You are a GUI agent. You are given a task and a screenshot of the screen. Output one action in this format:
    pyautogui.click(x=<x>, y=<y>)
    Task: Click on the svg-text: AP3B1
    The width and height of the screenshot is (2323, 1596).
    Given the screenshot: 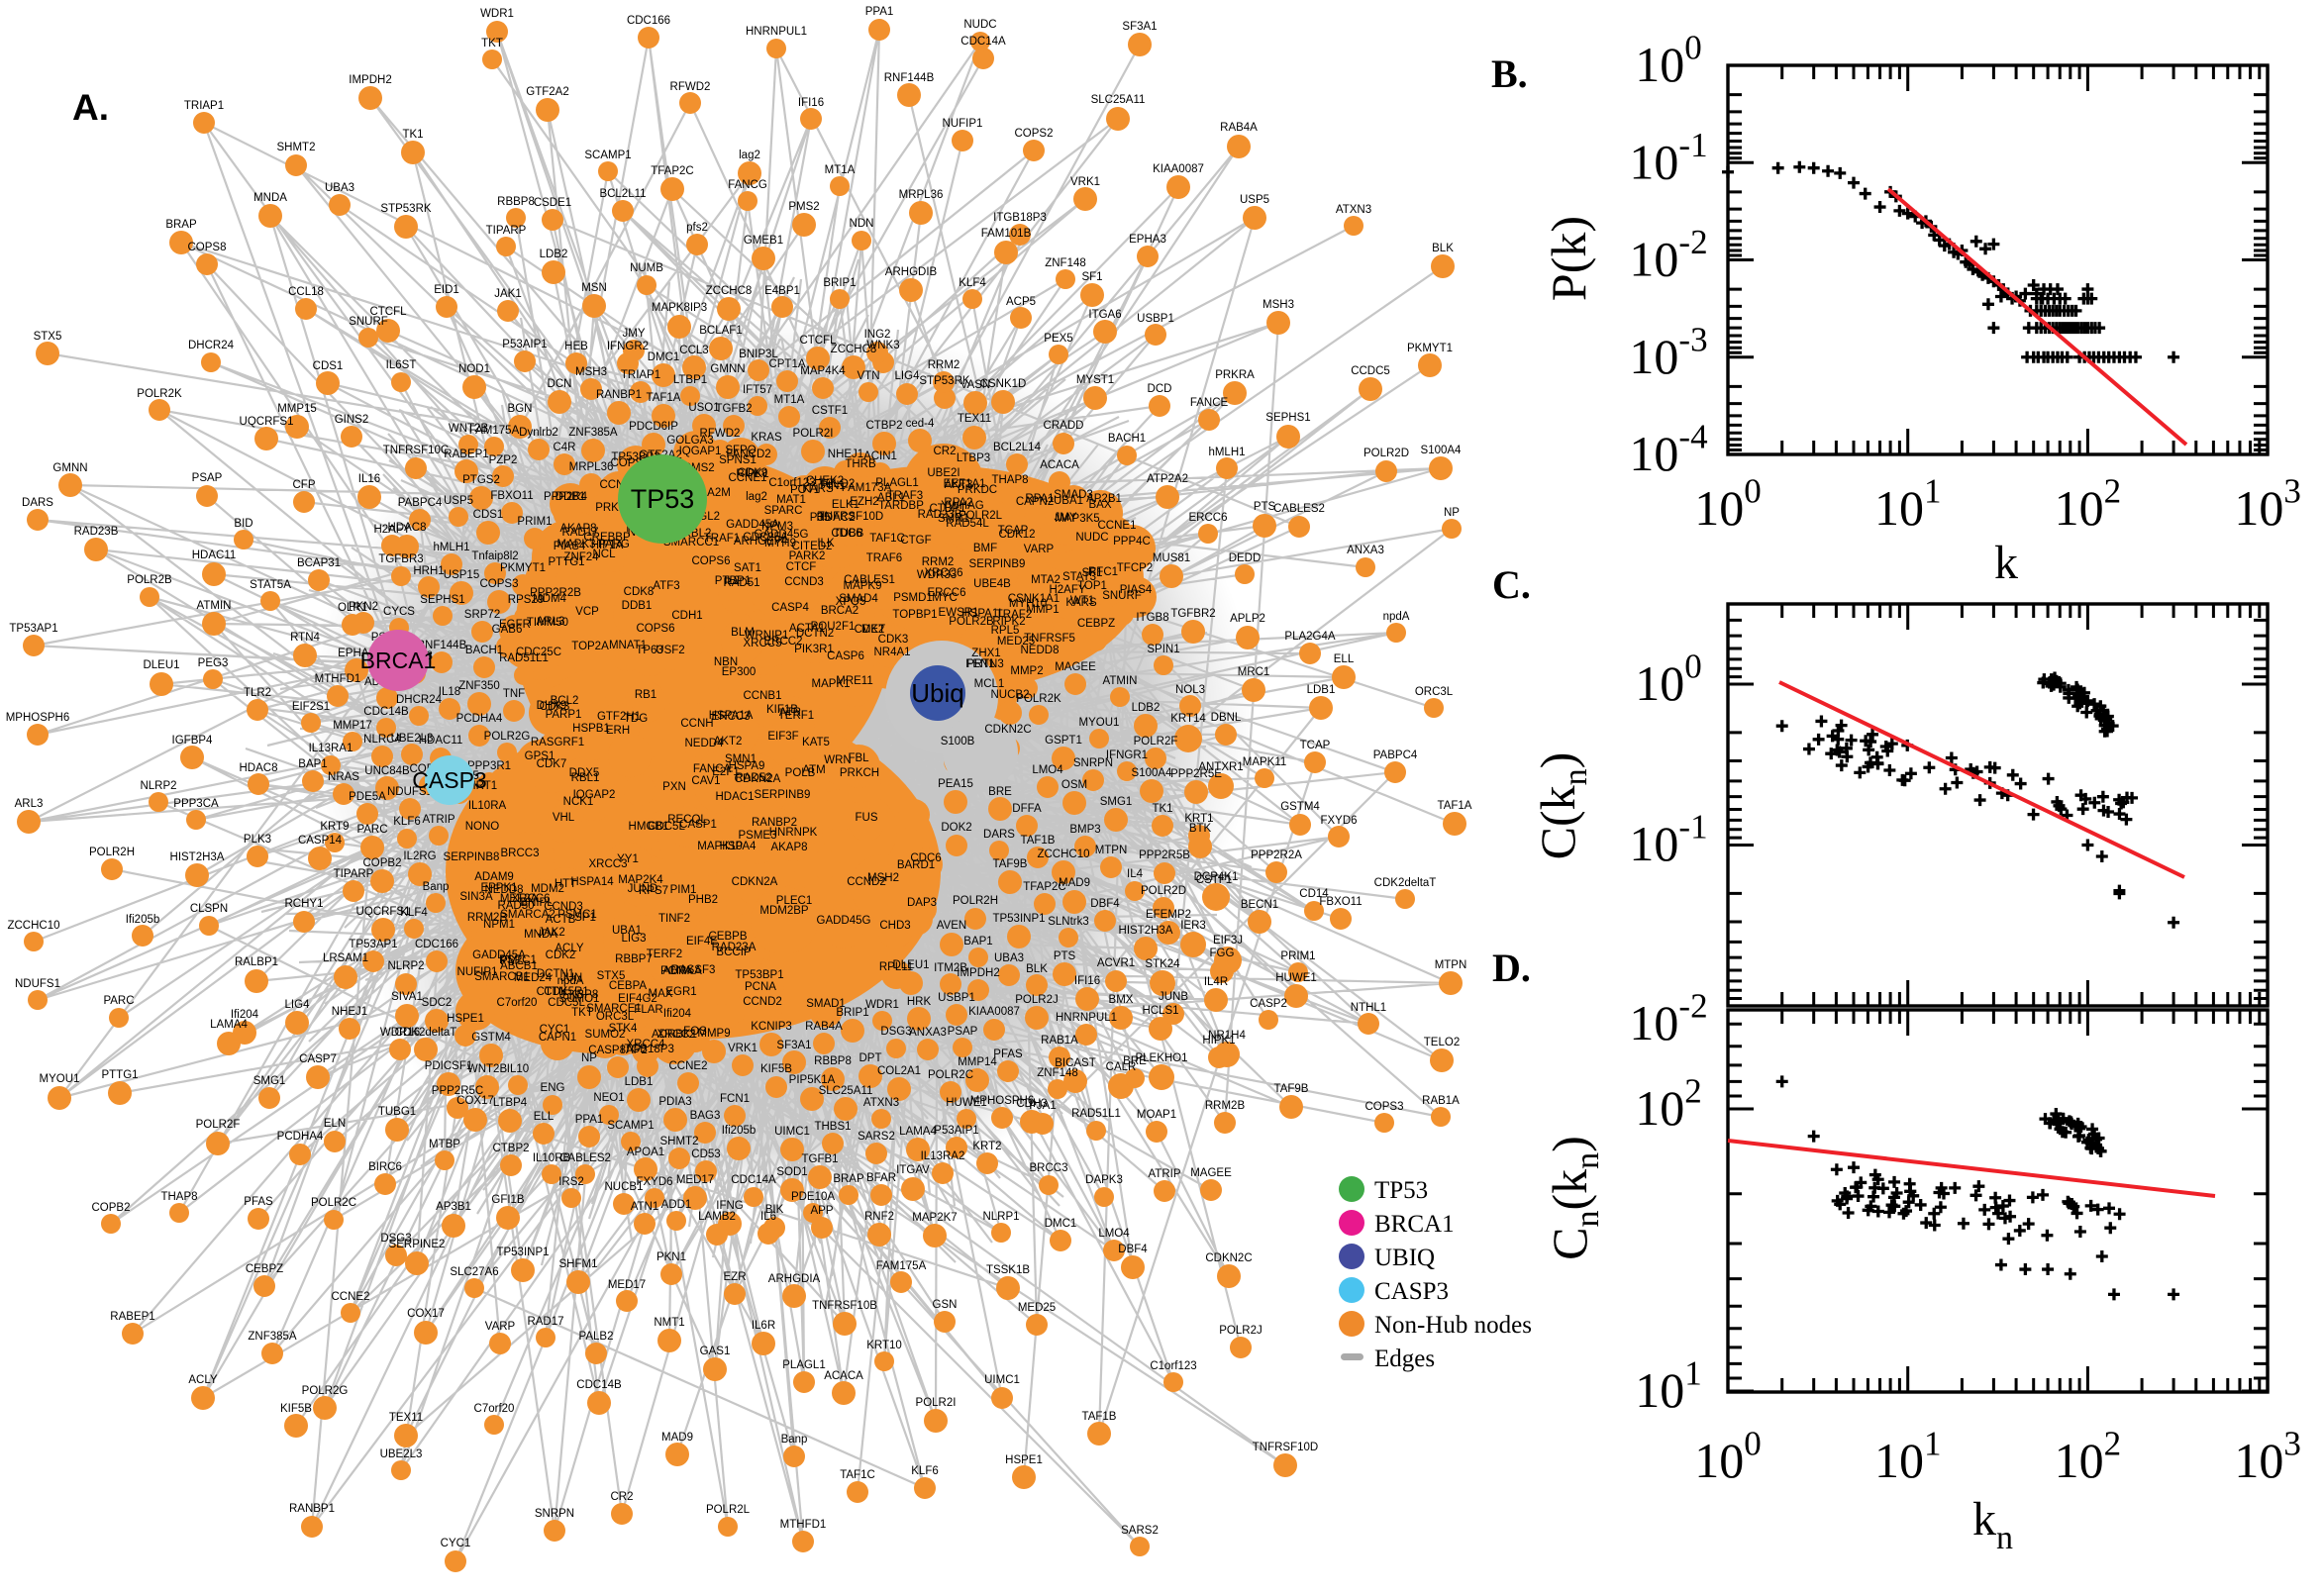 What is the action you would take?
    pyautogui.click(x=453, y=1207)
    